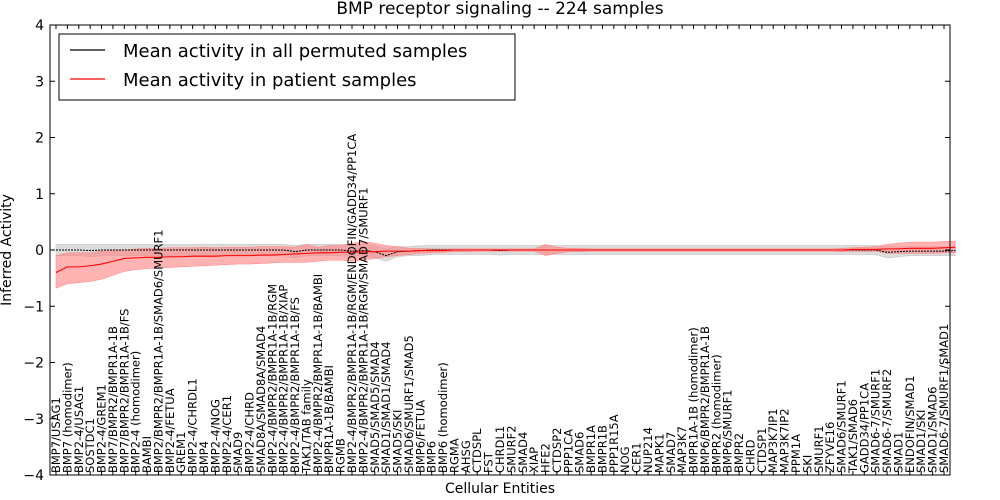 This screenshot has height=500, width=1000. I want to click on x-tick-label: GADD34/PP1CA, so click(864, 428).